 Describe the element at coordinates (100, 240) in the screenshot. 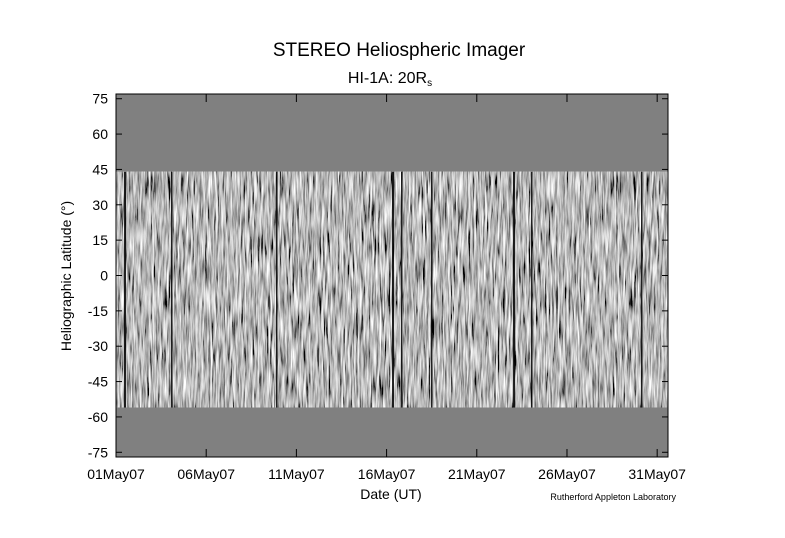

I see `y-tick-label: 15` at that location.